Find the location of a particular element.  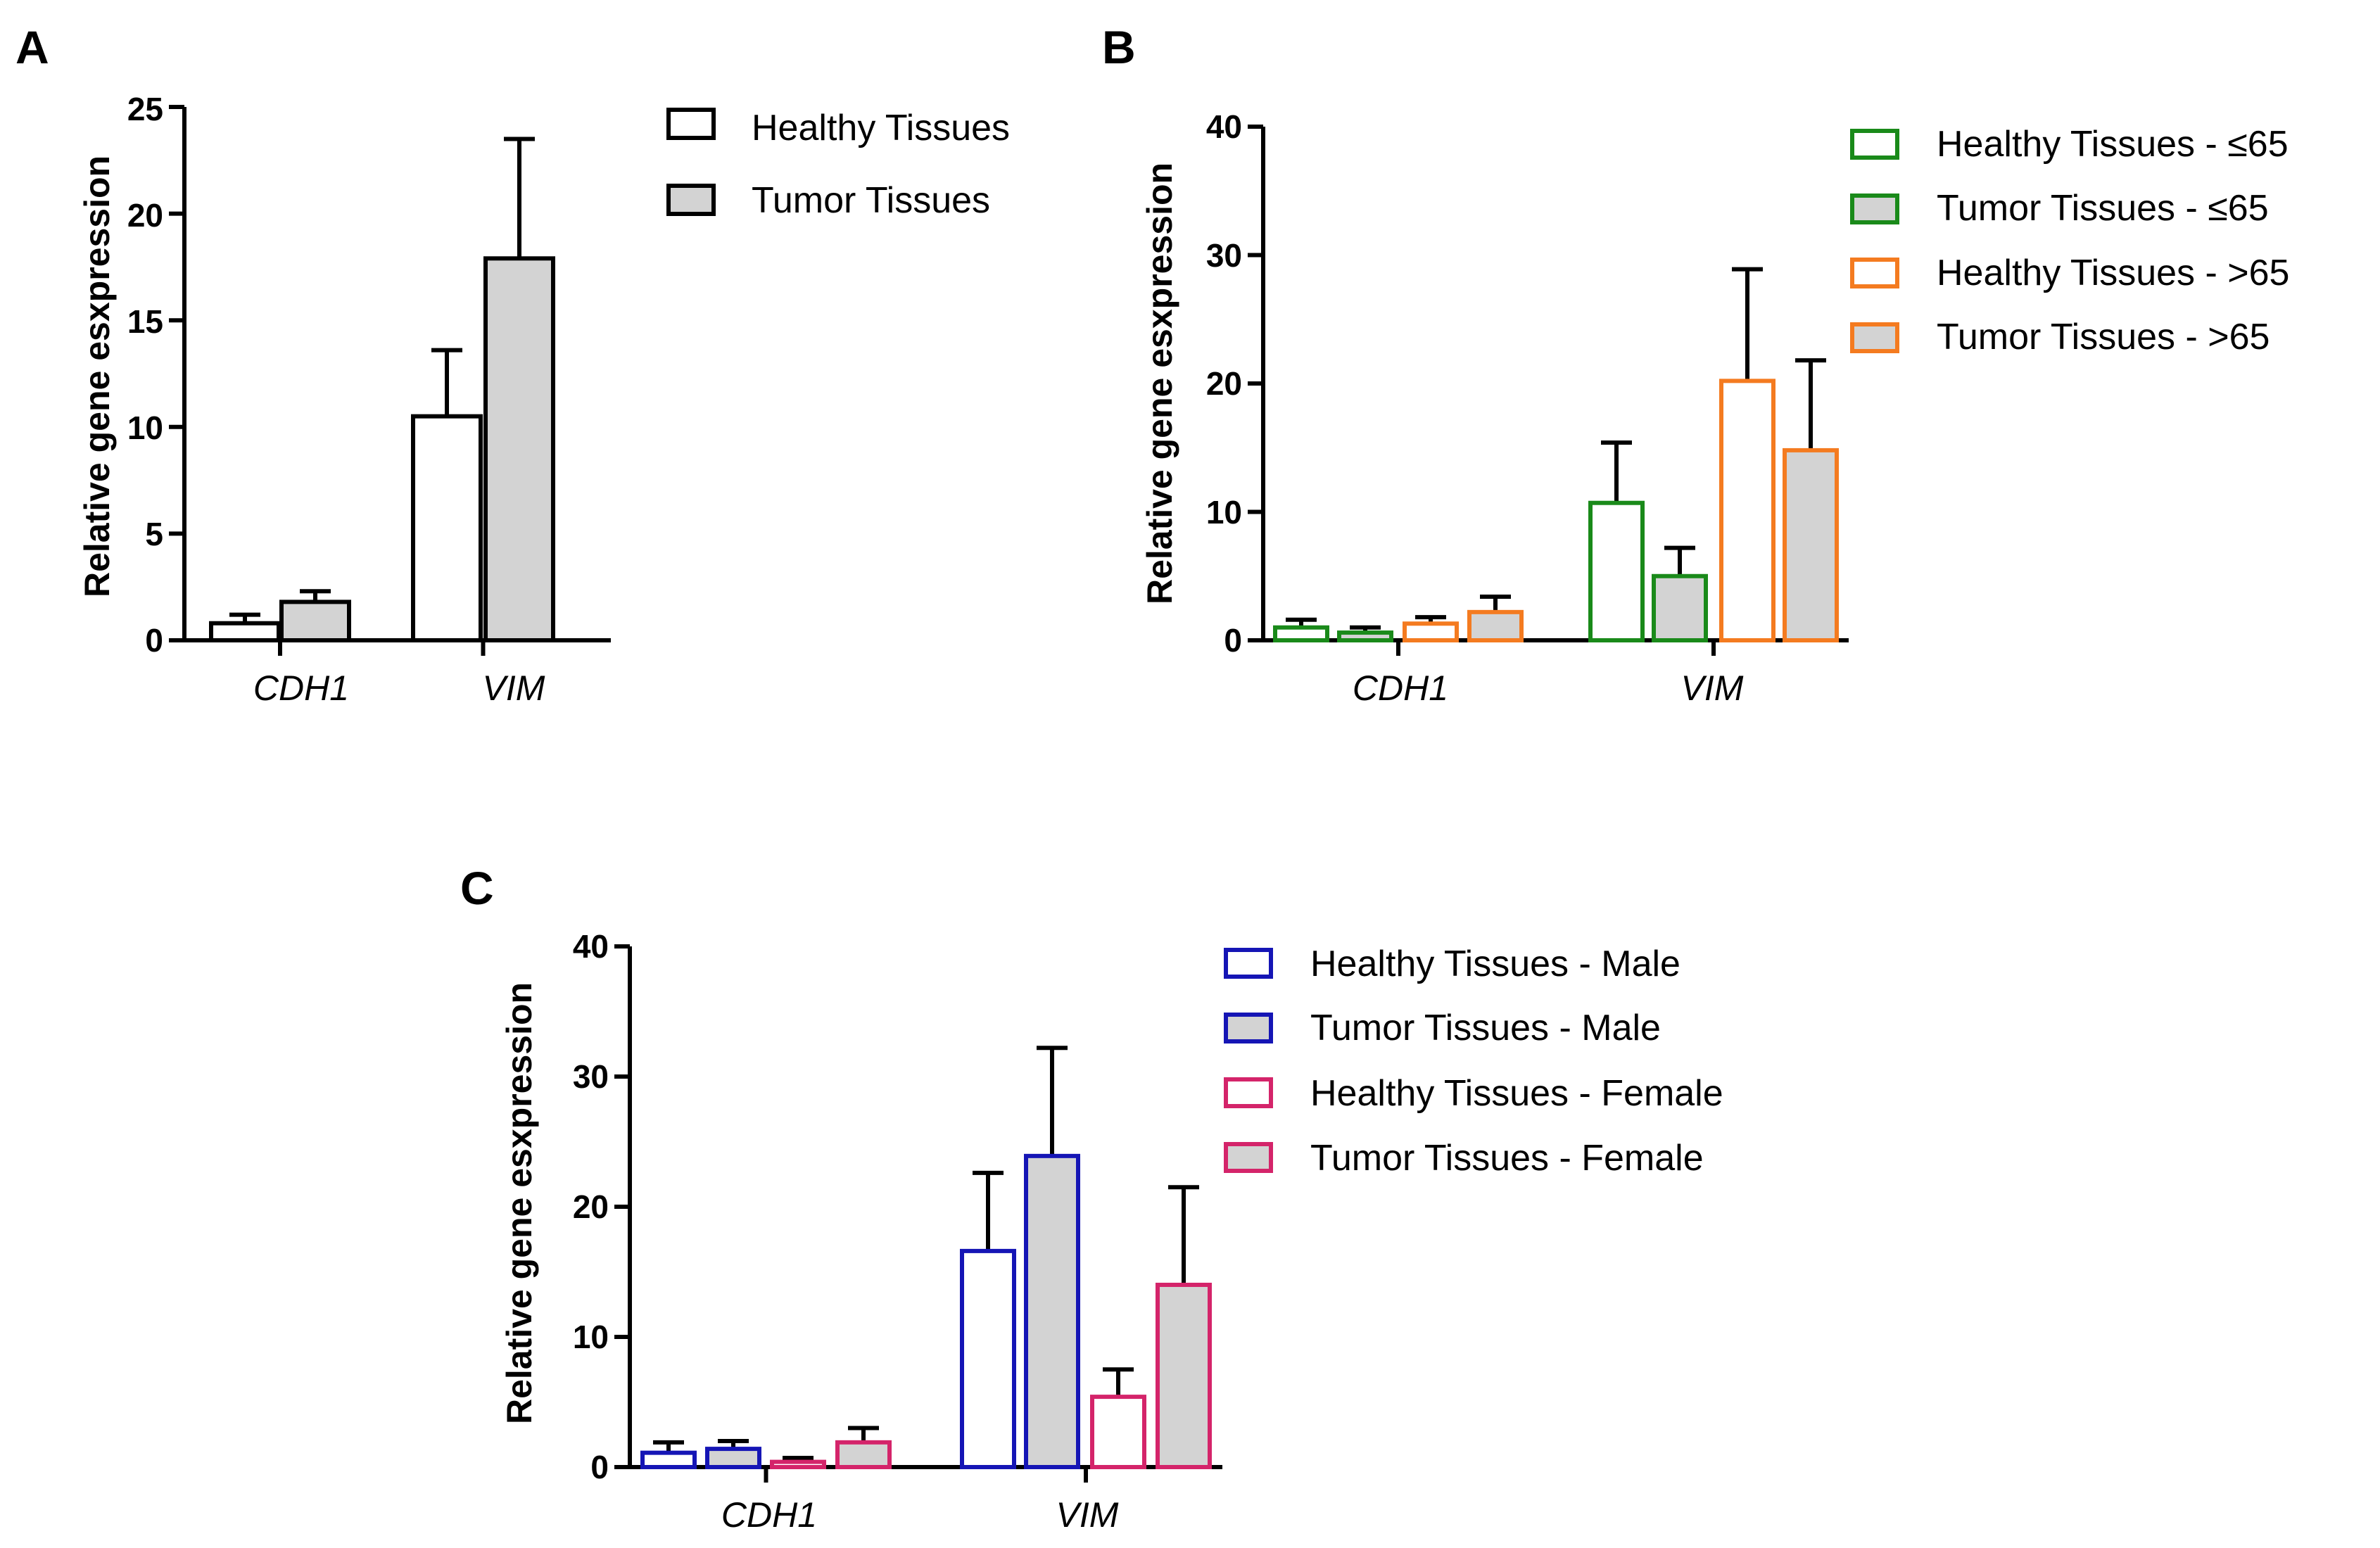

panel-c-legend-label-healthy-male: Healthy Tissues - Male is located at coordinates (1495, 964).